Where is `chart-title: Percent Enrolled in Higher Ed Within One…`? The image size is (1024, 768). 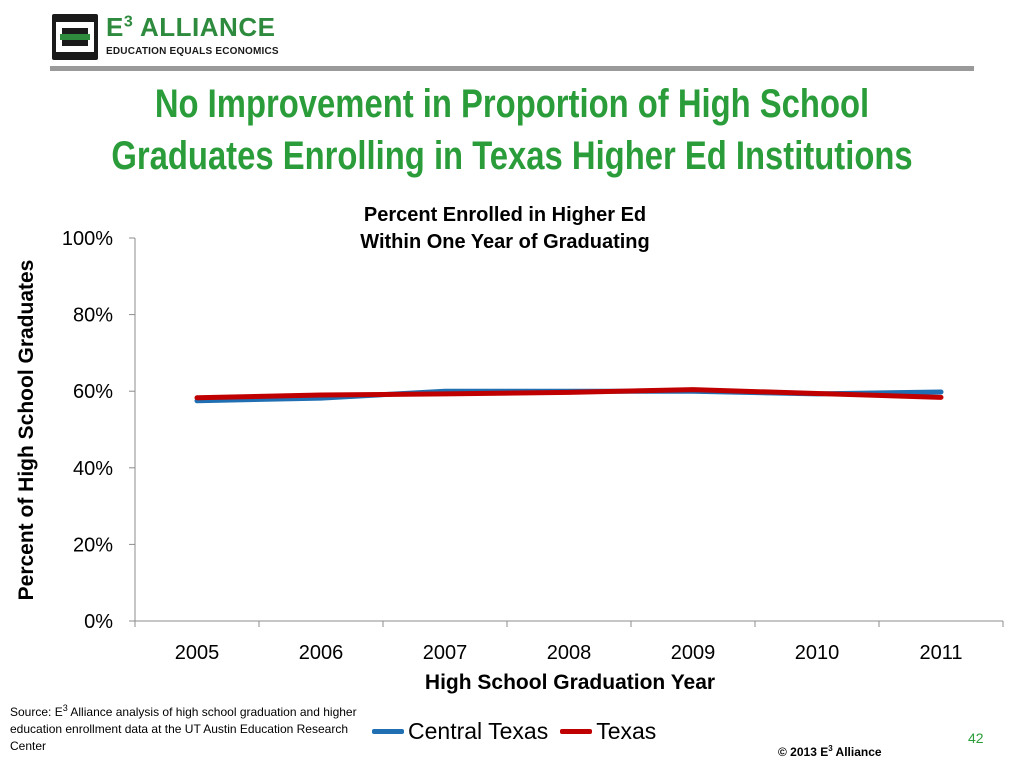
chart-title: Percent Enrolled in Higher Ed Within One… is located at coordinates (505, 229).